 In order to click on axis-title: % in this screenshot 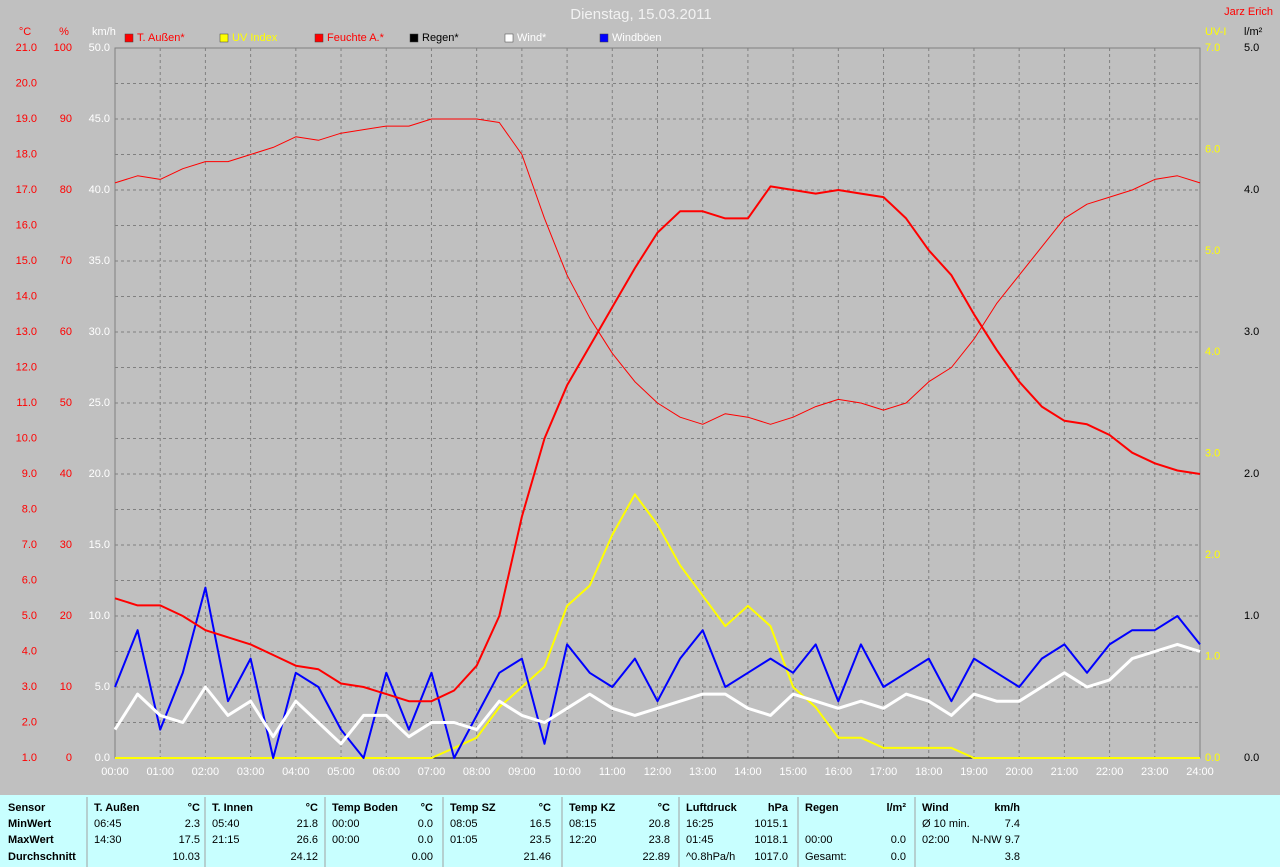, I will do `click(64, 32)`.